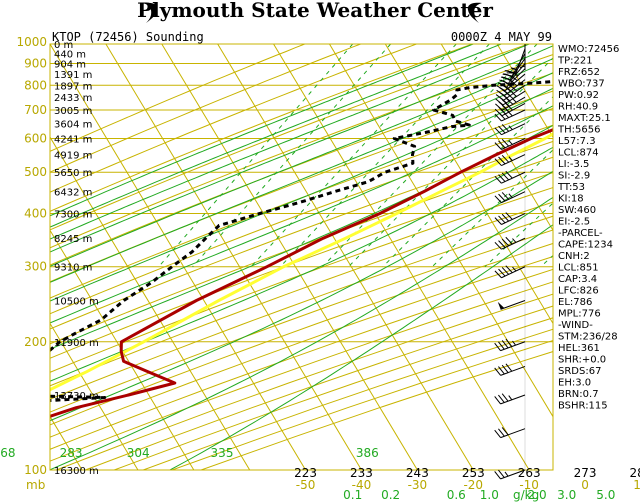 The width and height of the screenshot is (640, 503). I want to click on mixing-ratio-unit: g/kg, so click(526, 495).